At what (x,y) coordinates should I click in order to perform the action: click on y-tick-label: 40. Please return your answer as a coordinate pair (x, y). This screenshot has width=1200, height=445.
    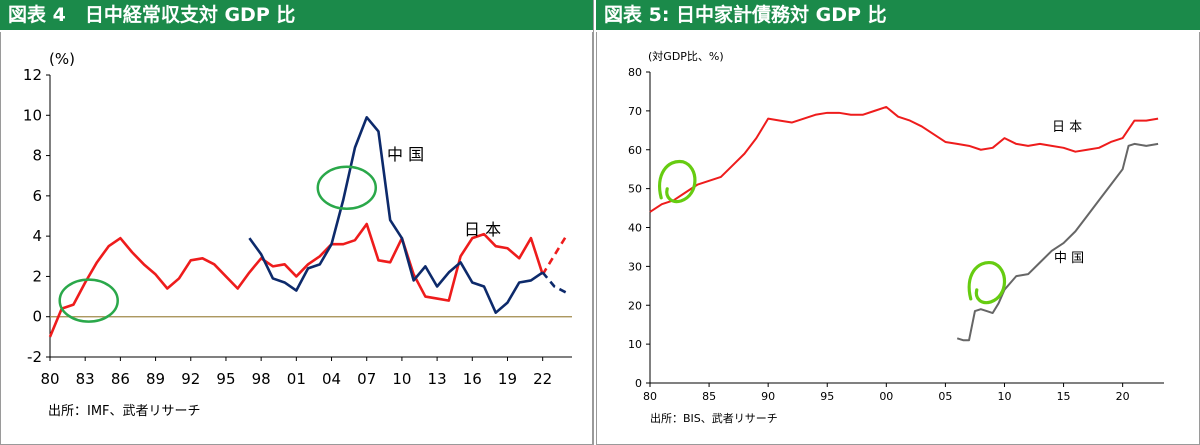
    Looking at the image, I should click on (635, 228).